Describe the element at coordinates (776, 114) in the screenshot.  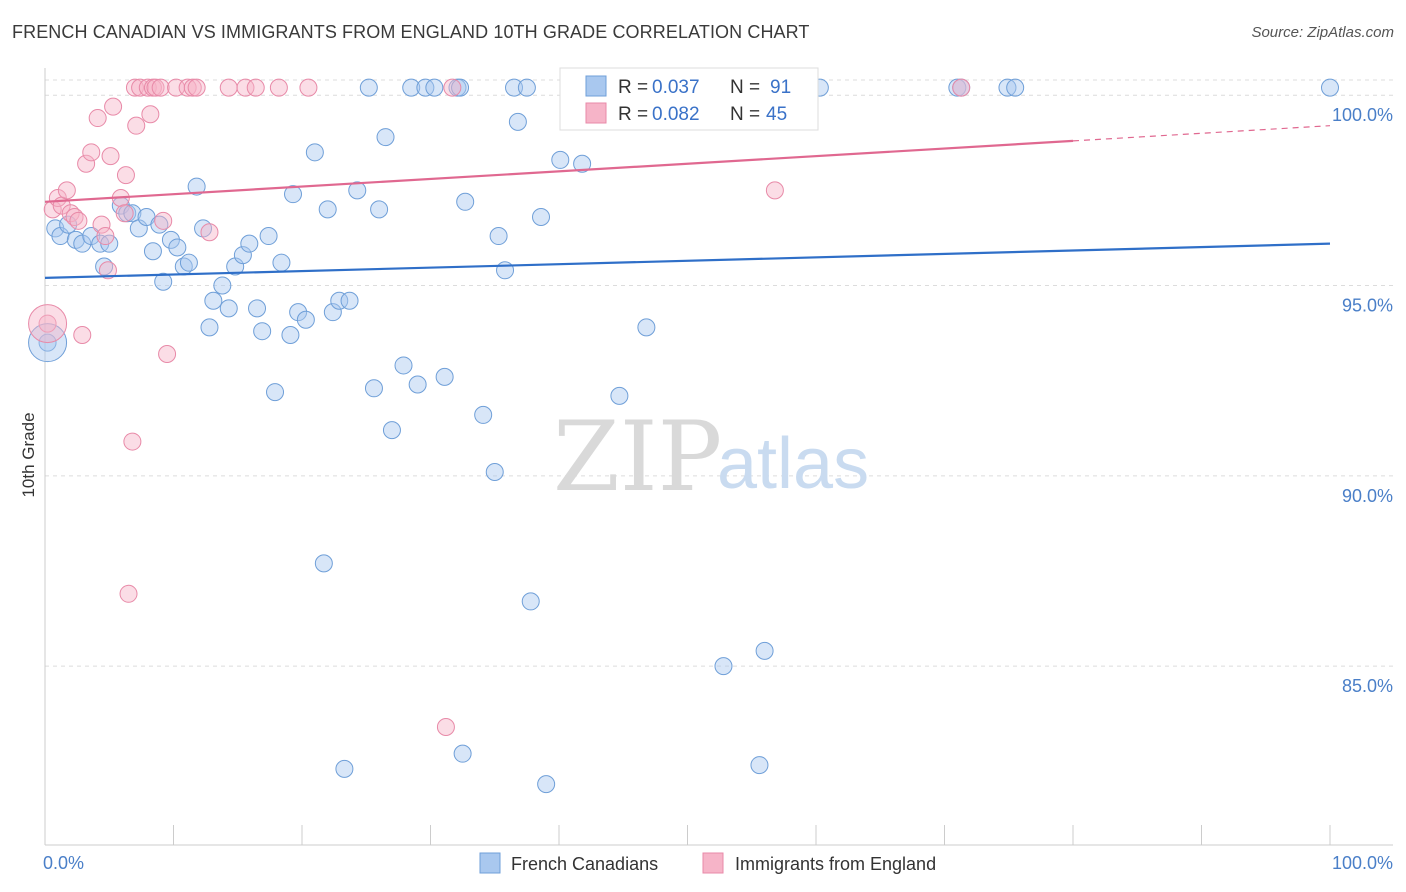
I see `legend-n-value-2: 45` at that location.